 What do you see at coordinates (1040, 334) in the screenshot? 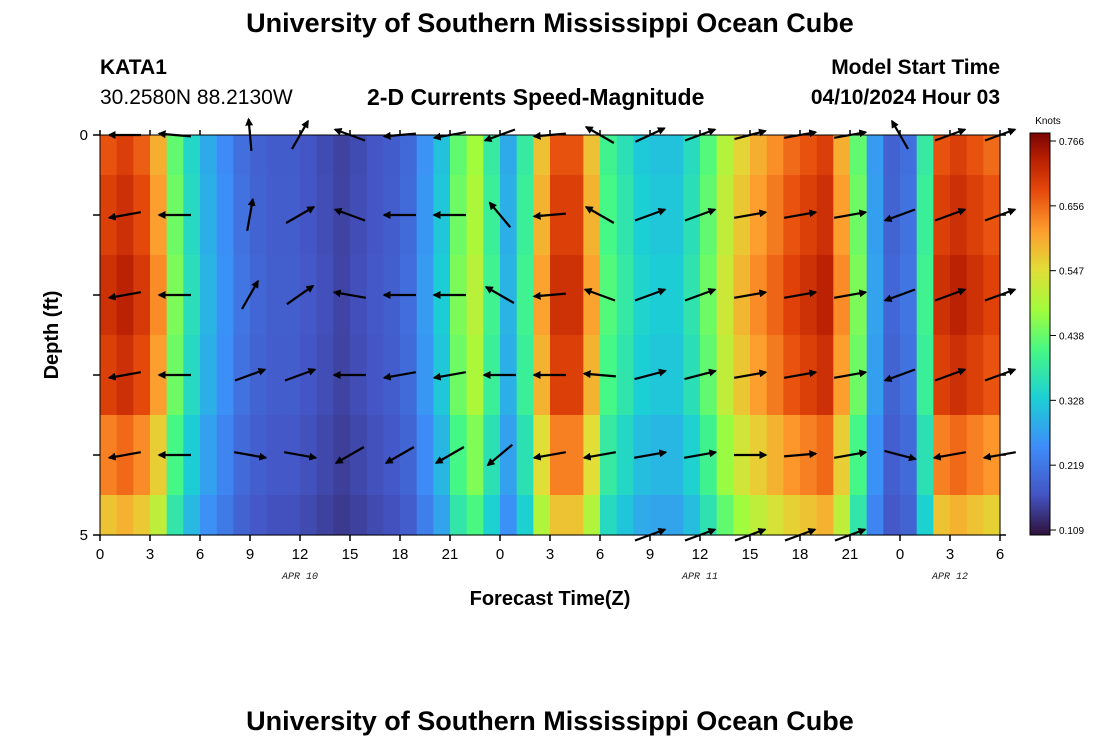
I see `colorbar-gradient` at bounding box center [1040, 334].